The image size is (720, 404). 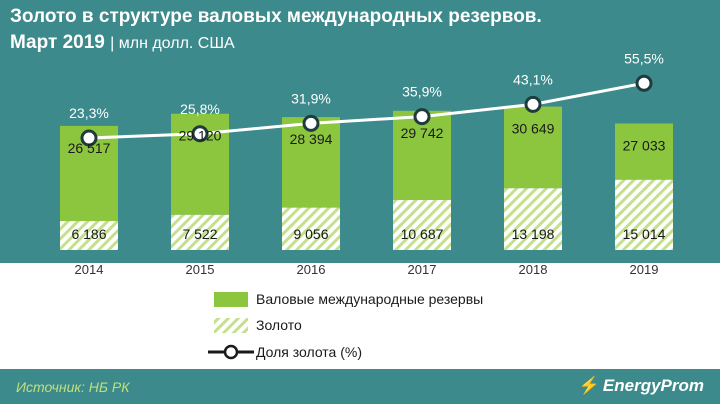 I want to click on label-gold-2015: 7 522, so click(x=199, y=234).